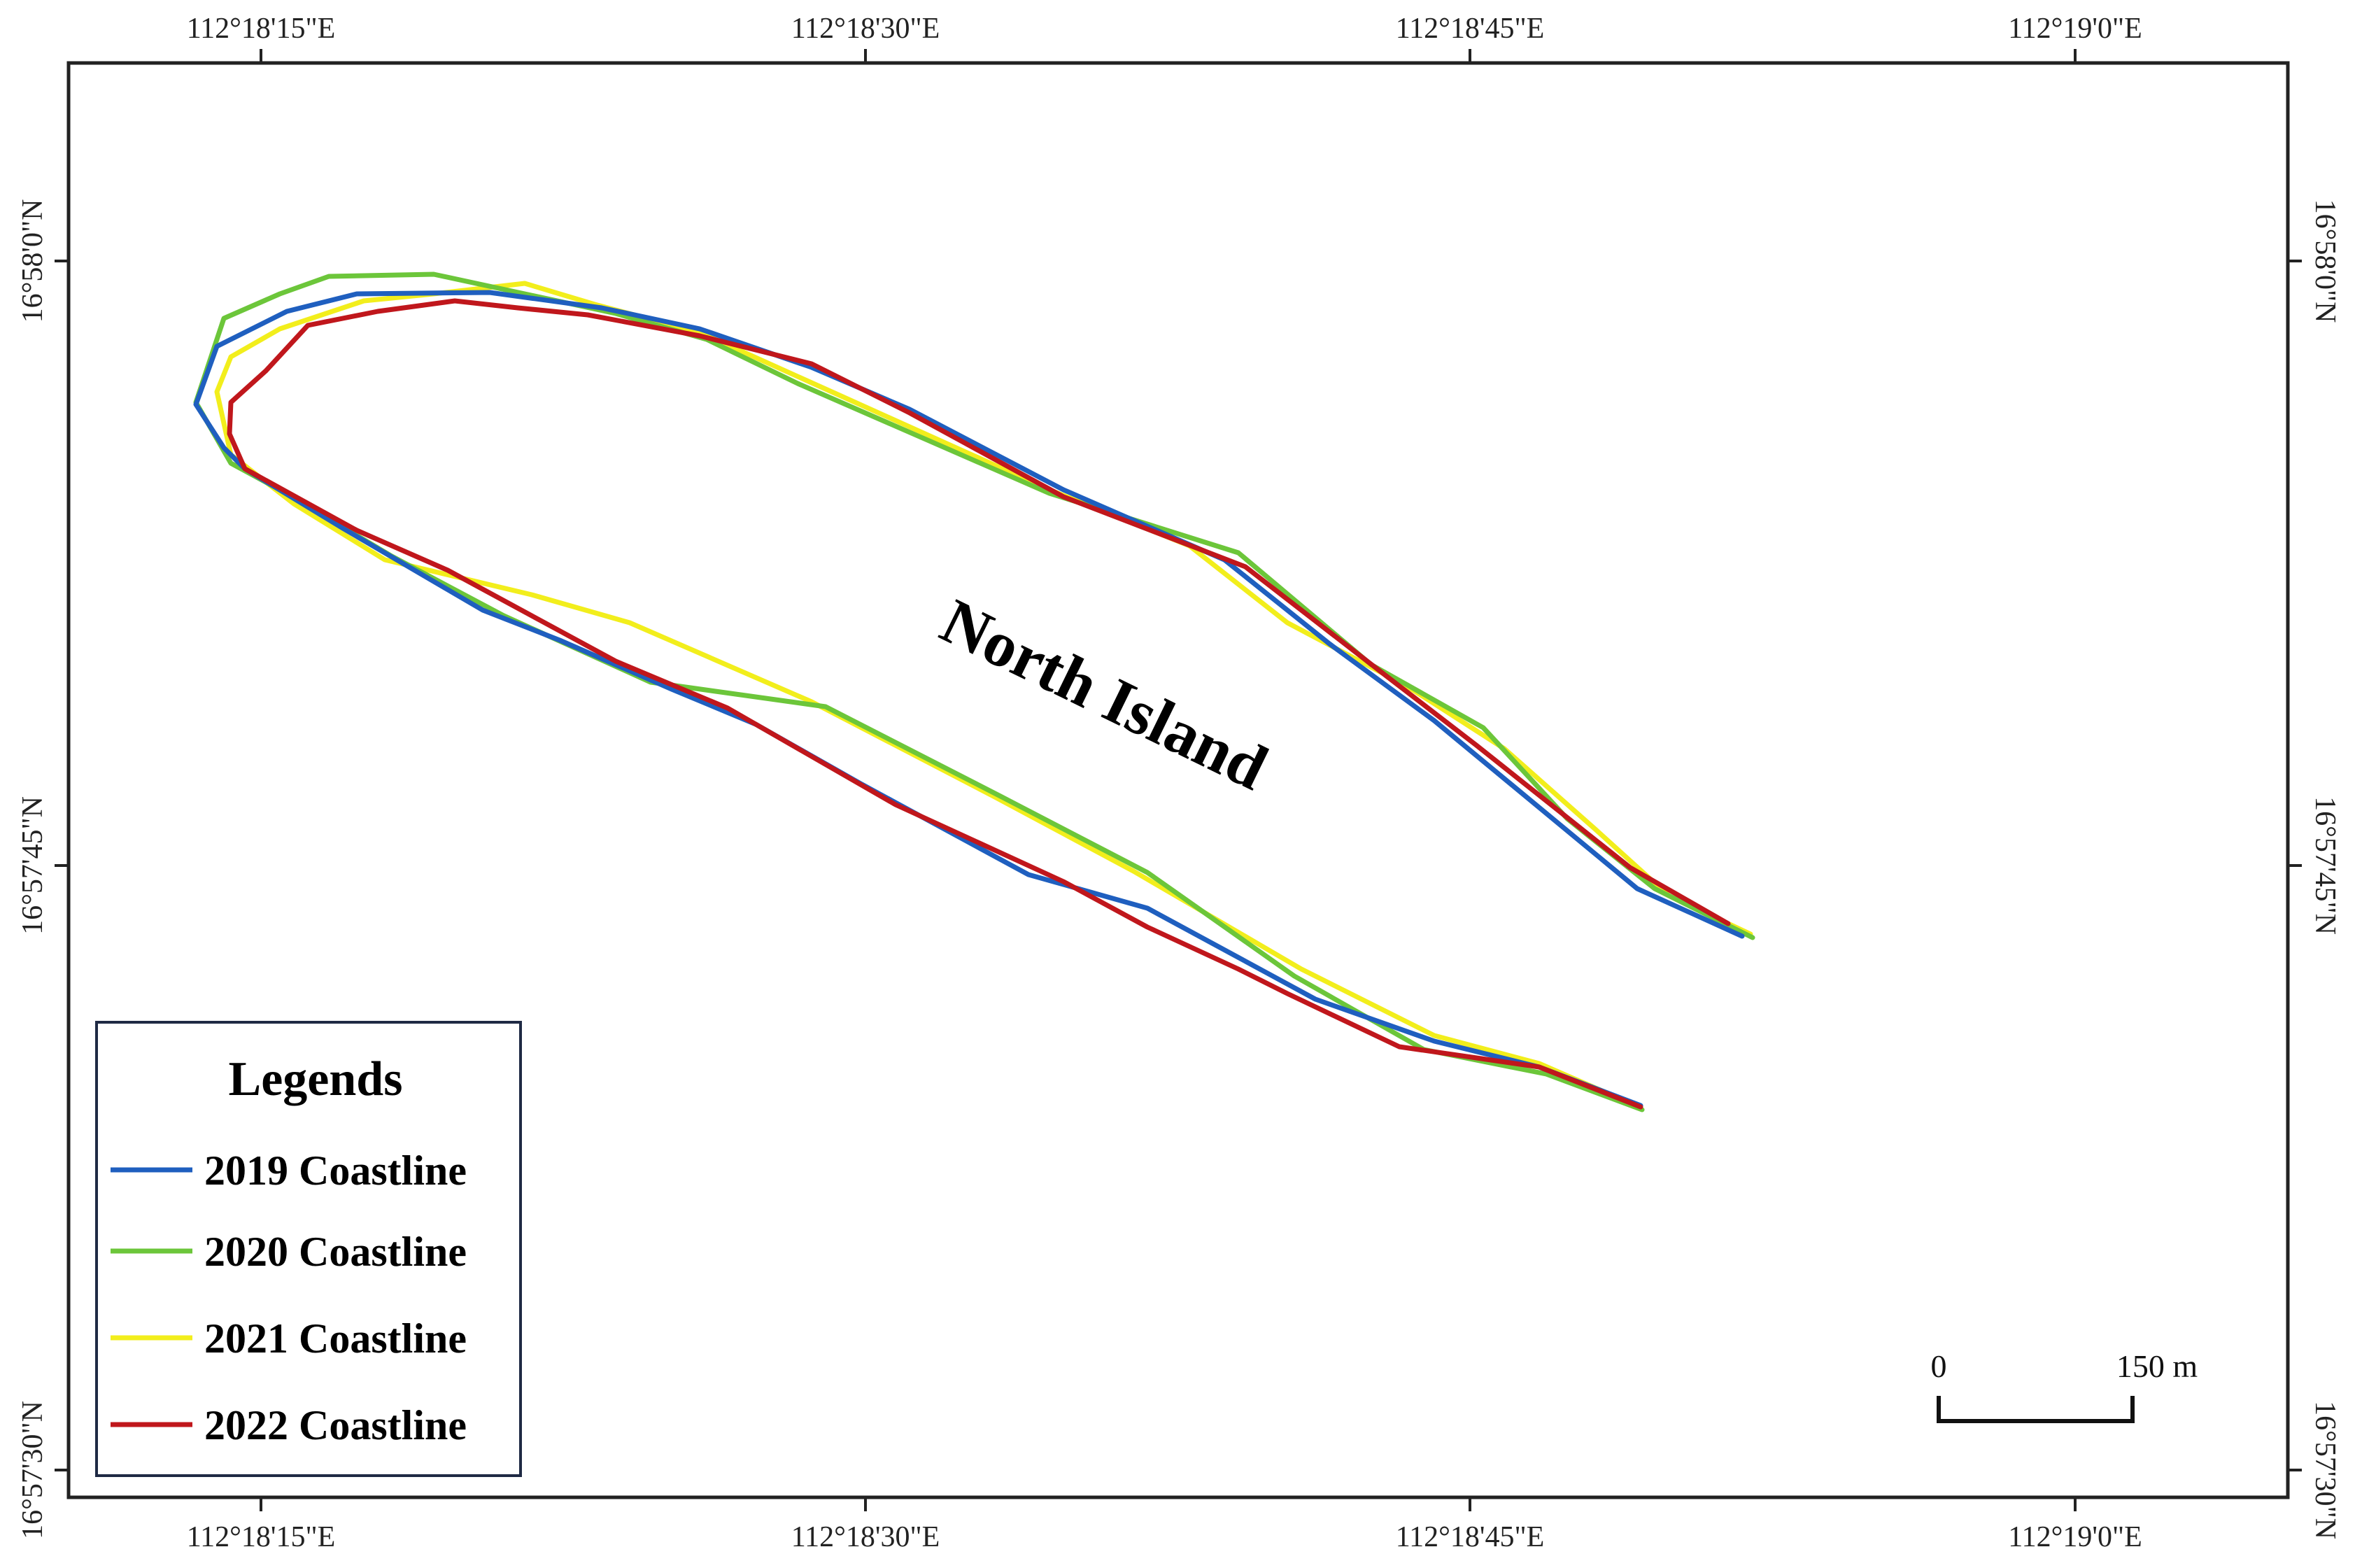 Image resolution: width=2355 pixels, height=1568 pixels. Describe the element at coordinates (1470, 29) in the screenshot. I see `top-lon-label: 112°18'45"E` at that location.